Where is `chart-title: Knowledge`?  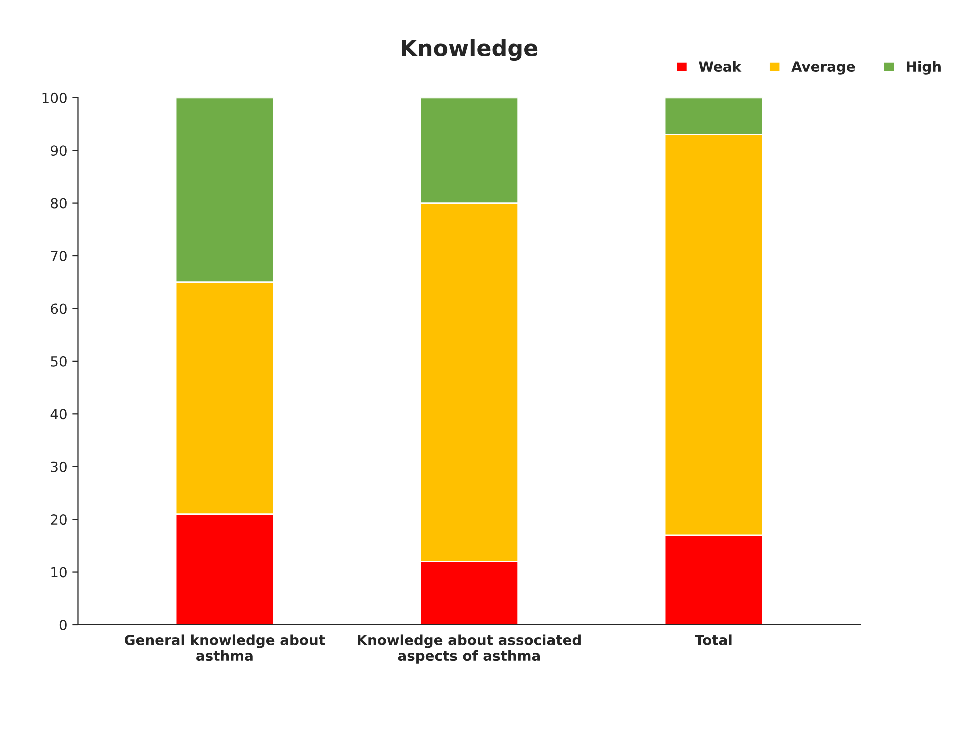 chart-title: Knowledge is located at coordinates (470, 50).